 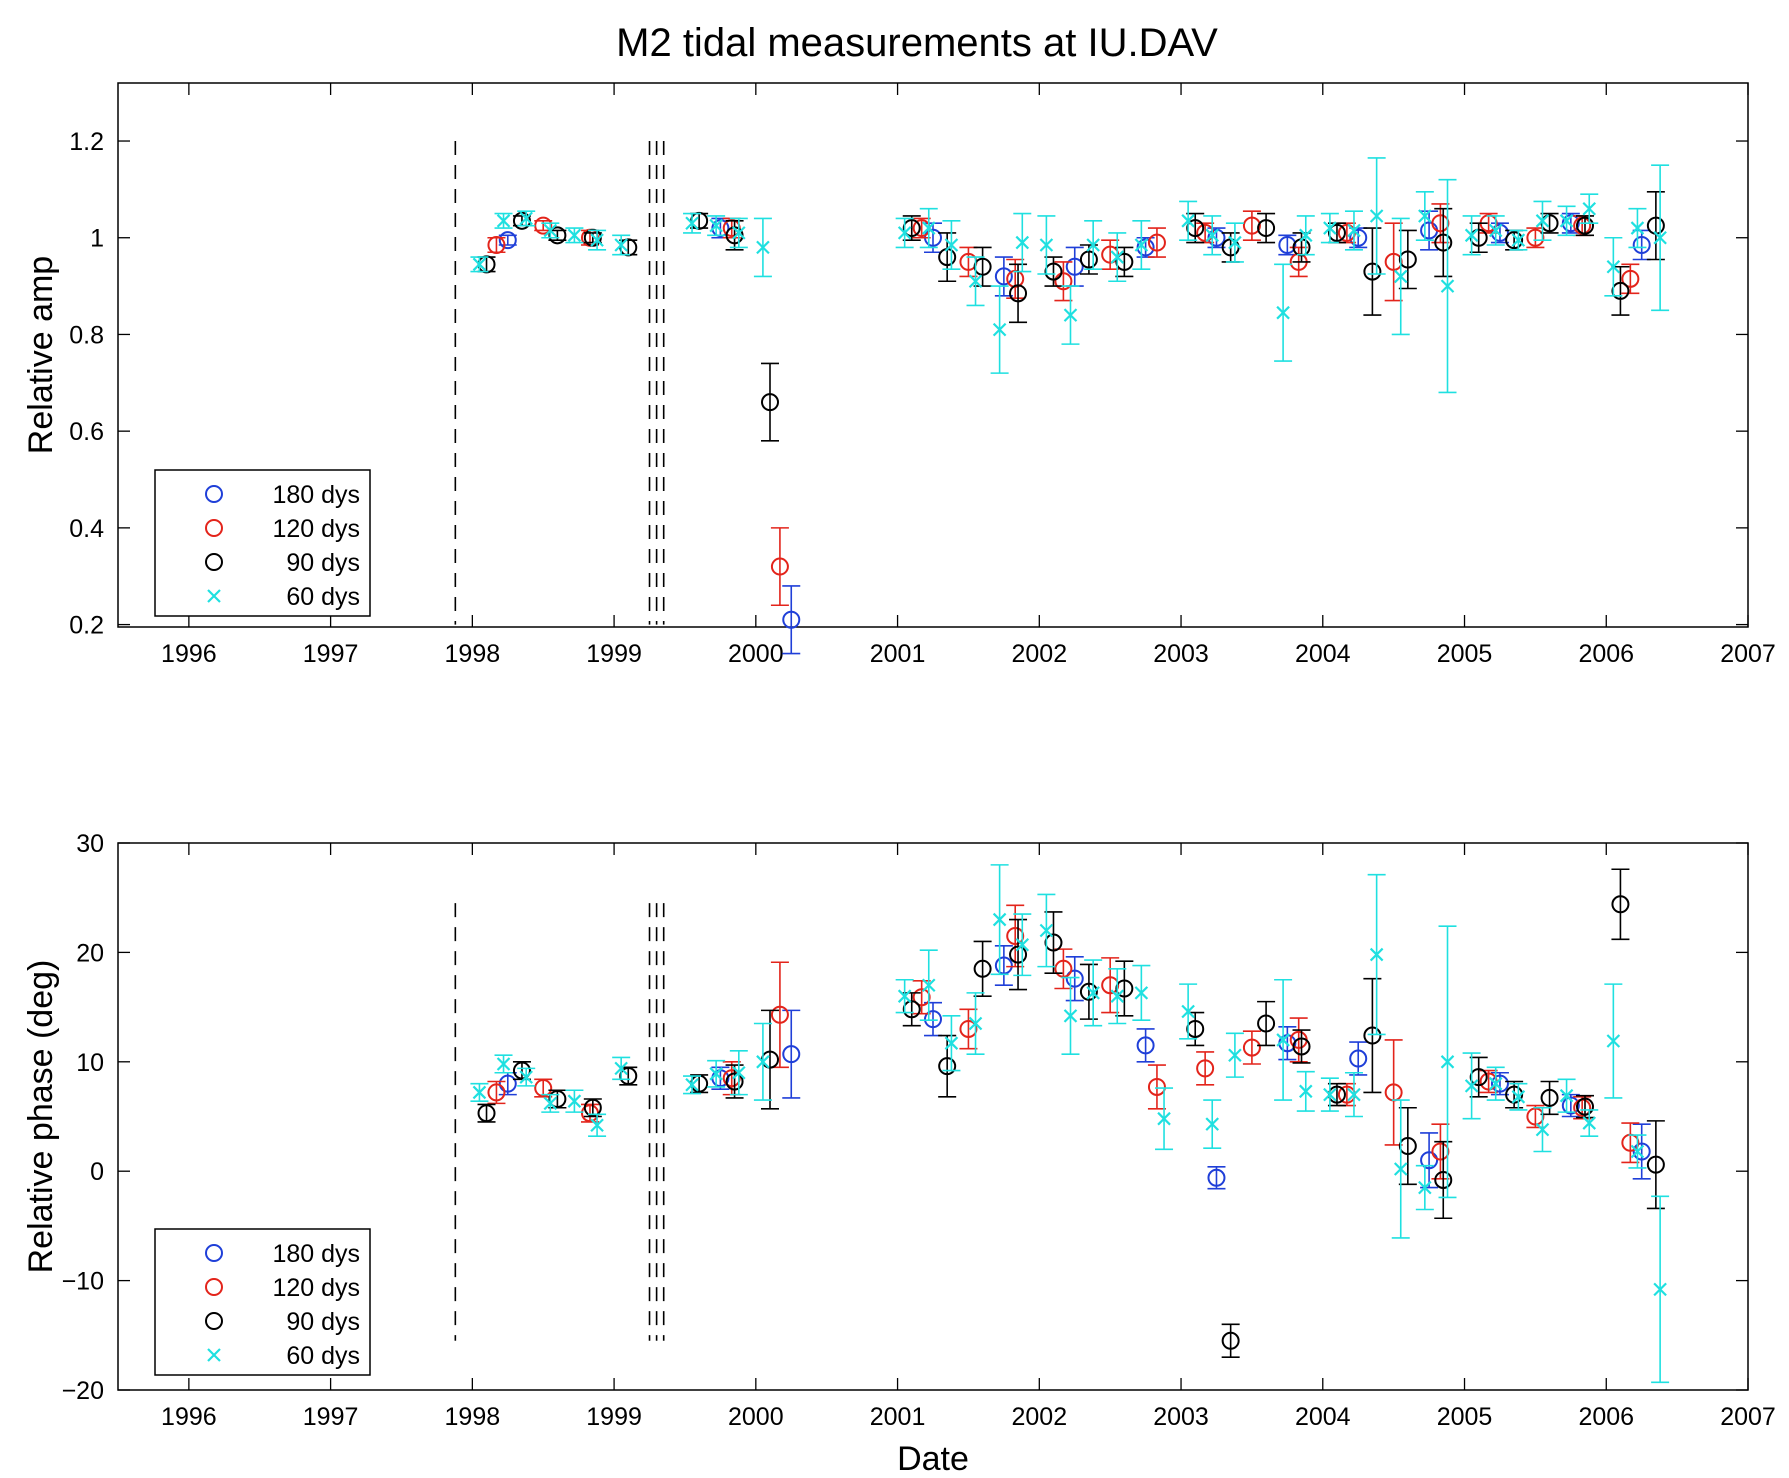 What do you see at coordinates (1323, 1417) in the screenshot?
I see `x-tick-label: 2004` at bounding box center [1323, 1417].